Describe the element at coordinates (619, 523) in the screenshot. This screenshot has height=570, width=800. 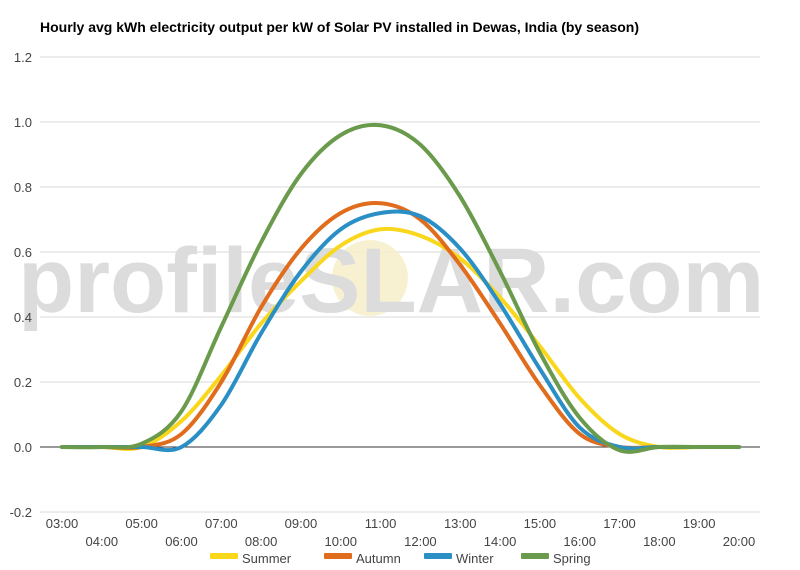
I see `x-tick-label: 17:00` at that location.